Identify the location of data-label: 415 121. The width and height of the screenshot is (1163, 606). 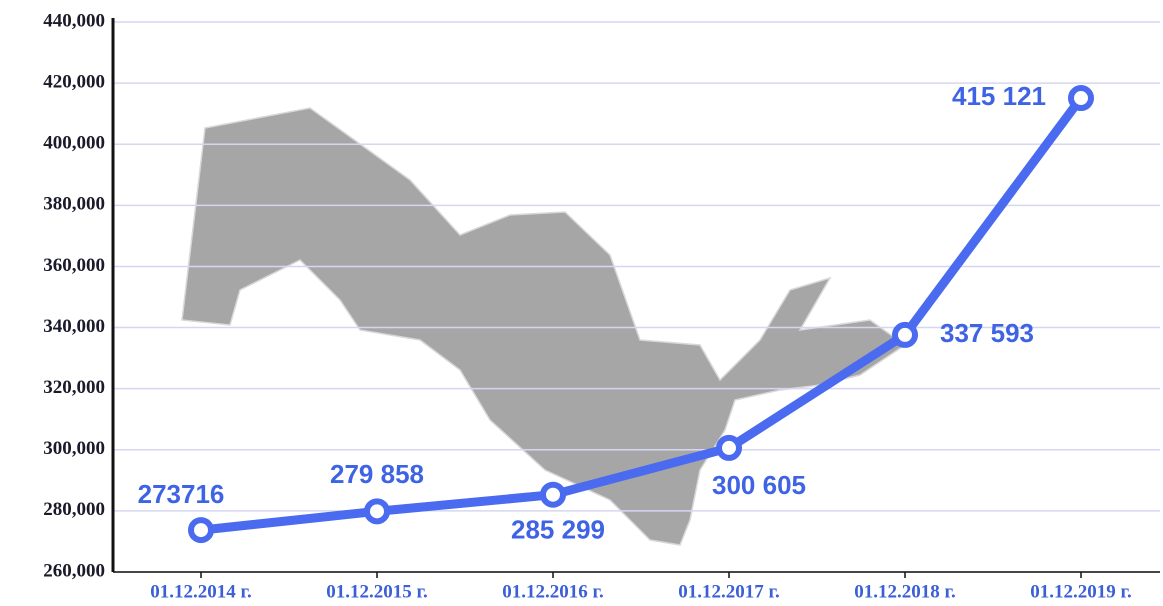
(999, 96).